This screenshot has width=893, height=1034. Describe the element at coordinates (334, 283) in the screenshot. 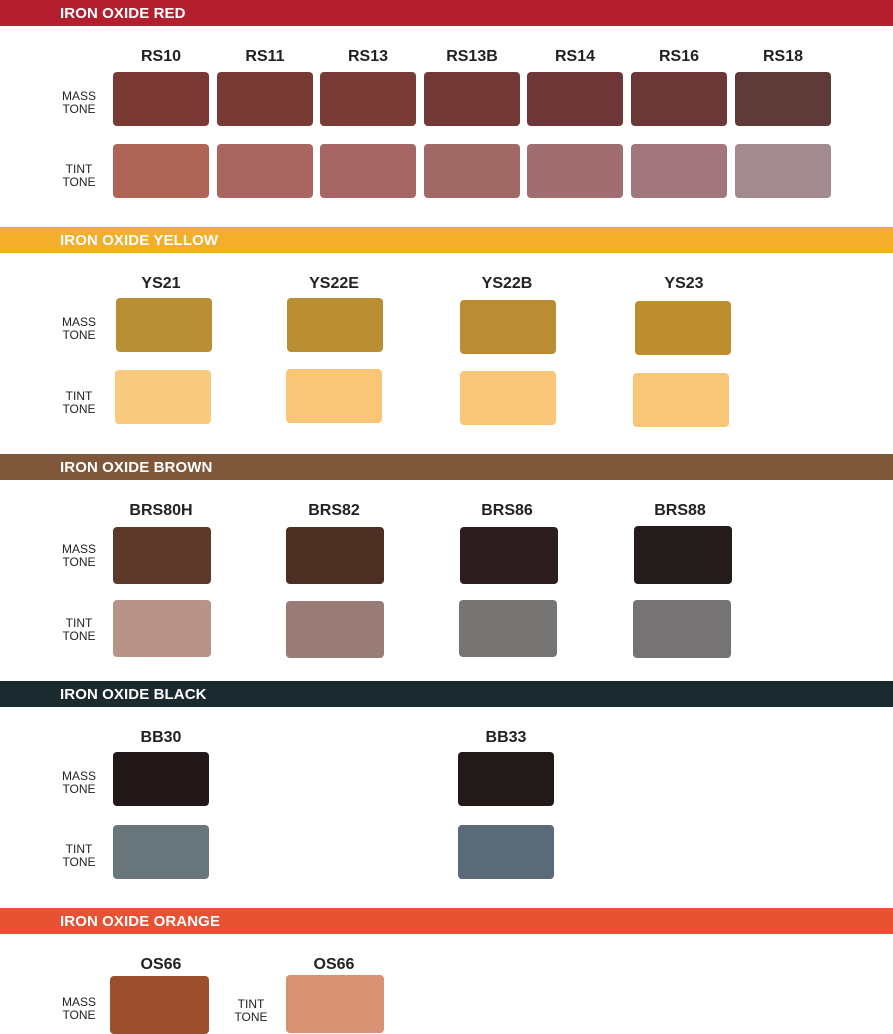

I see `color-code: YS22E` at that location.